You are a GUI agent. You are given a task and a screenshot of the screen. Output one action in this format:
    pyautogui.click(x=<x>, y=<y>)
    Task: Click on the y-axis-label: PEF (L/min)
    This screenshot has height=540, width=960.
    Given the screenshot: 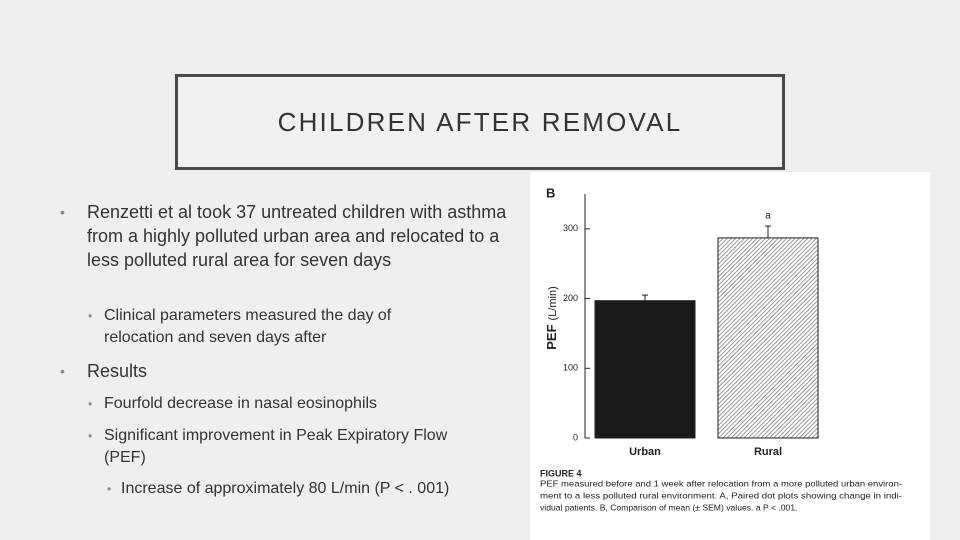 What is the action you would take?
    pyautogui.click(x=551, y=318)
    